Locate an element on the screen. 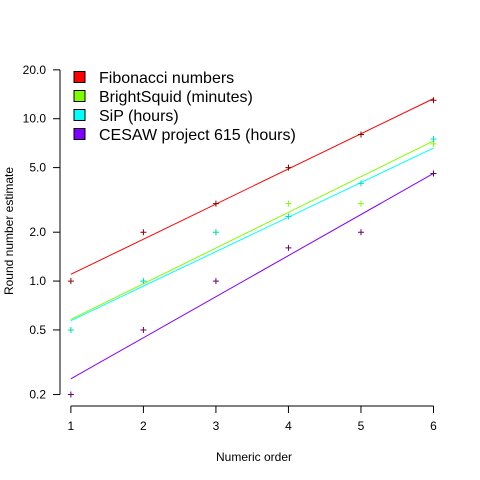 Image resolution: width=480 pixels, height=480 pixels. y-tick-label: 20.0 is located at coordinates (35, 70).